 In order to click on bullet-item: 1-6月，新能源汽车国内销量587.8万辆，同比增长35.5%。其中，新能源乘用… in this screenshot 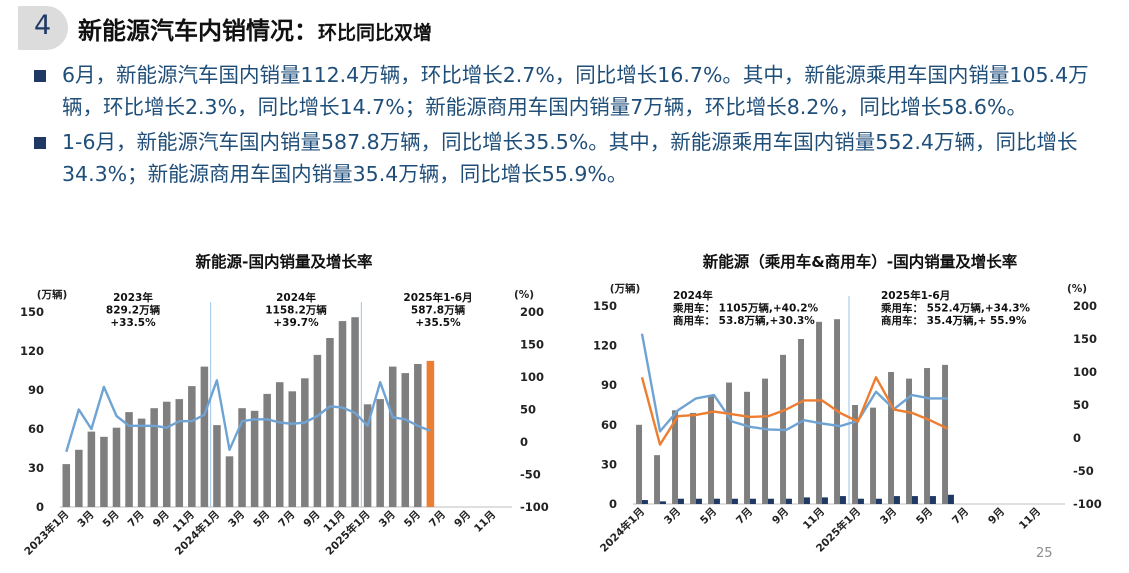, I will do `click(568, 158)`.